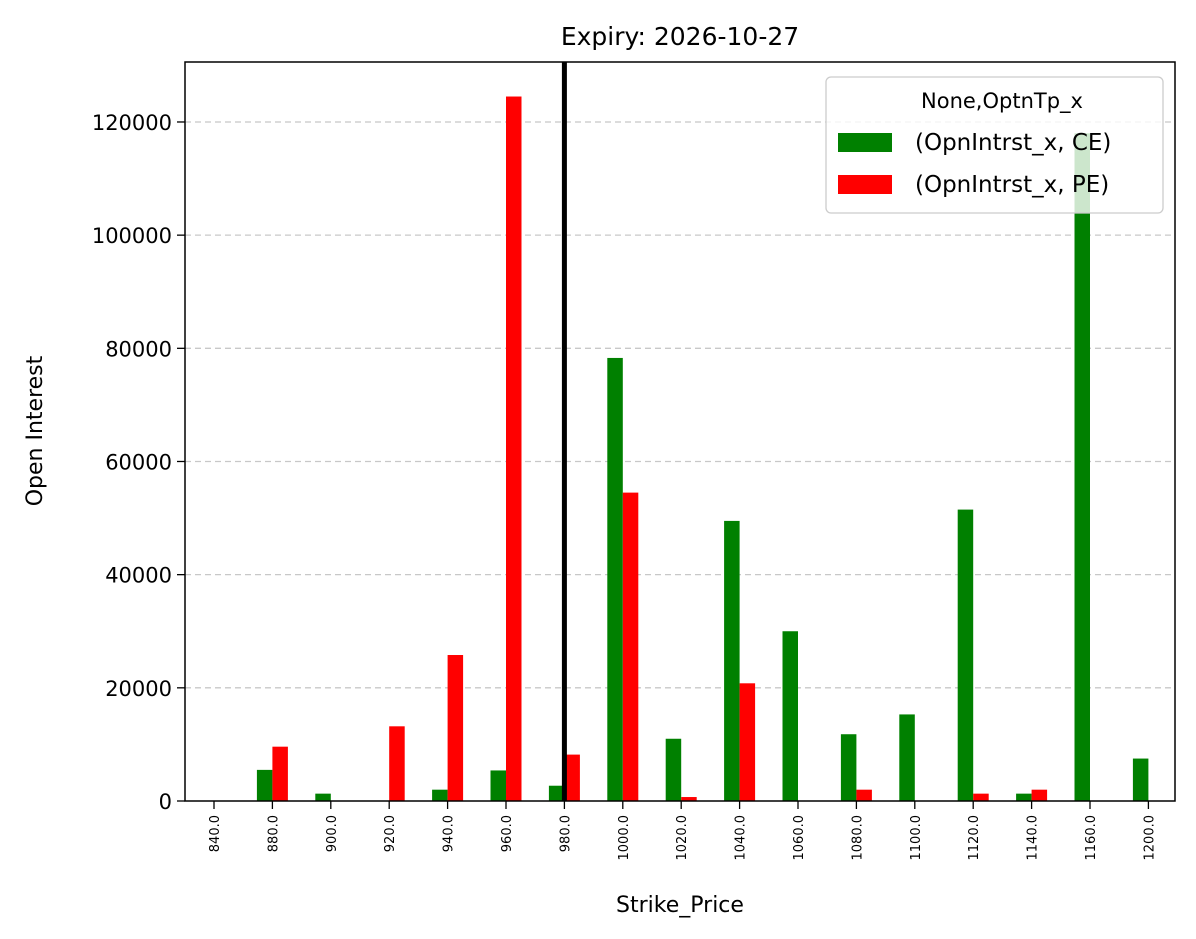  Describe the element at coordinates (974, 838) in the screenshot. I see `x-tick-label: 1120.0` at that location.